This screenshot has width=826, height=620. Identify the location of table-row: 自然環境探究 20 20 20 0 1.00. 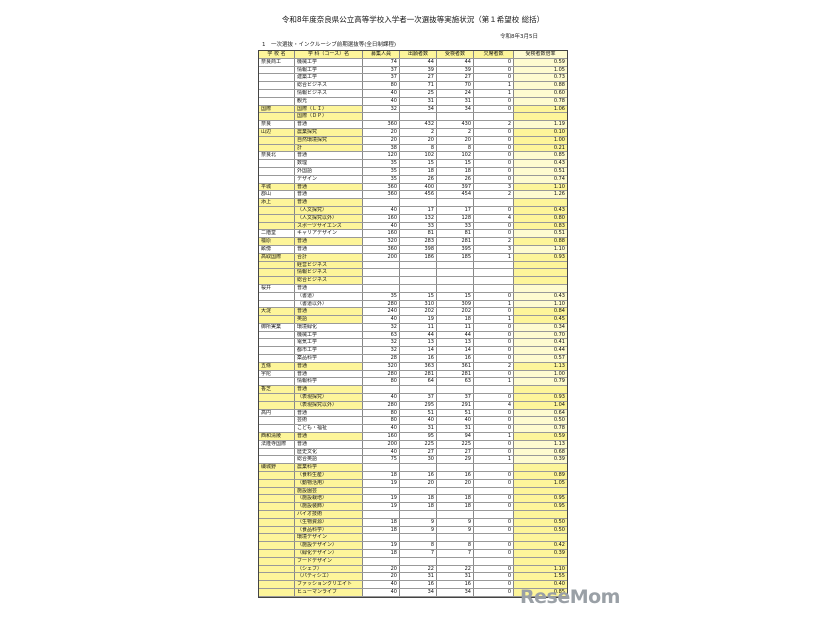
(413, 140).